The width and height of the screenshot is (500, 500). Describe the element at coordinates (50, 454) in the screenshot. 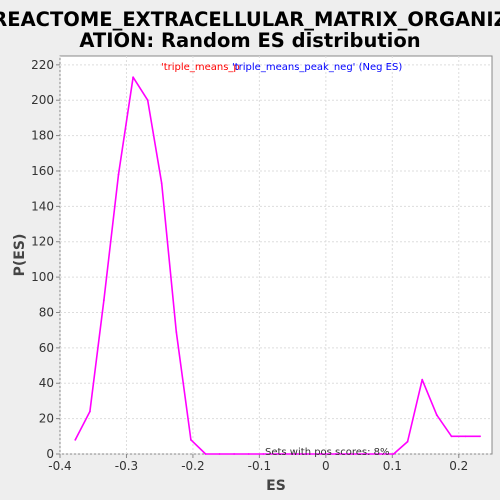

I see `y-tick-label: 0` at that location.